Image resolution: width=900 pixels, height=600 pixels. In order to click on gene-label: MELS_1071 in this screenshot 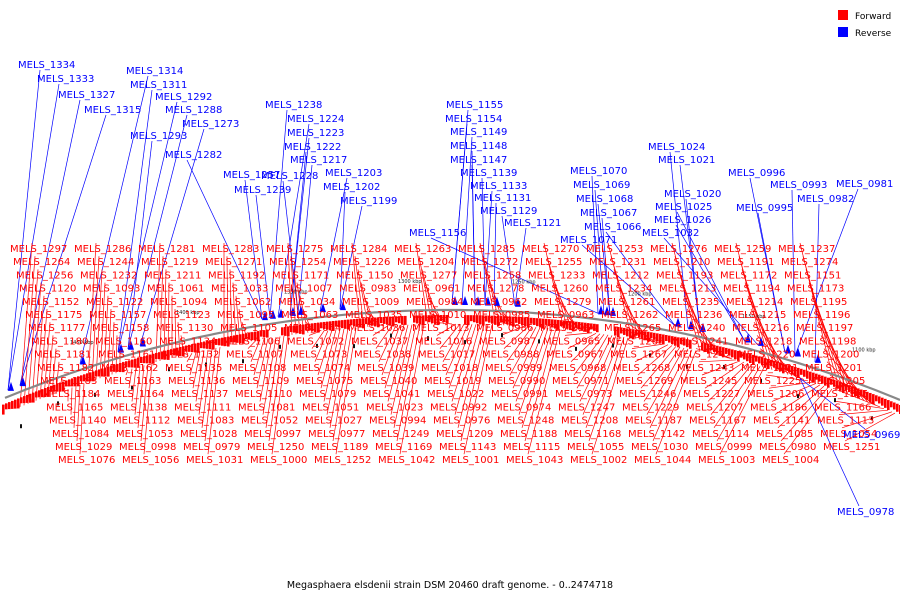, I will do `click(588, 240)`.